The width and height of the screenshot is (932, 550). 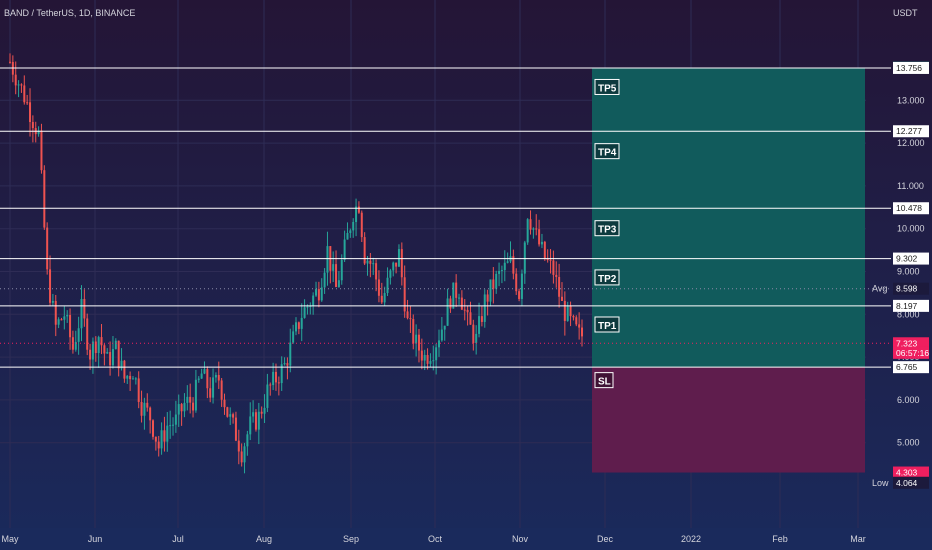 I want to click on x-tick-label: Nov, so click(x=520, y=539).